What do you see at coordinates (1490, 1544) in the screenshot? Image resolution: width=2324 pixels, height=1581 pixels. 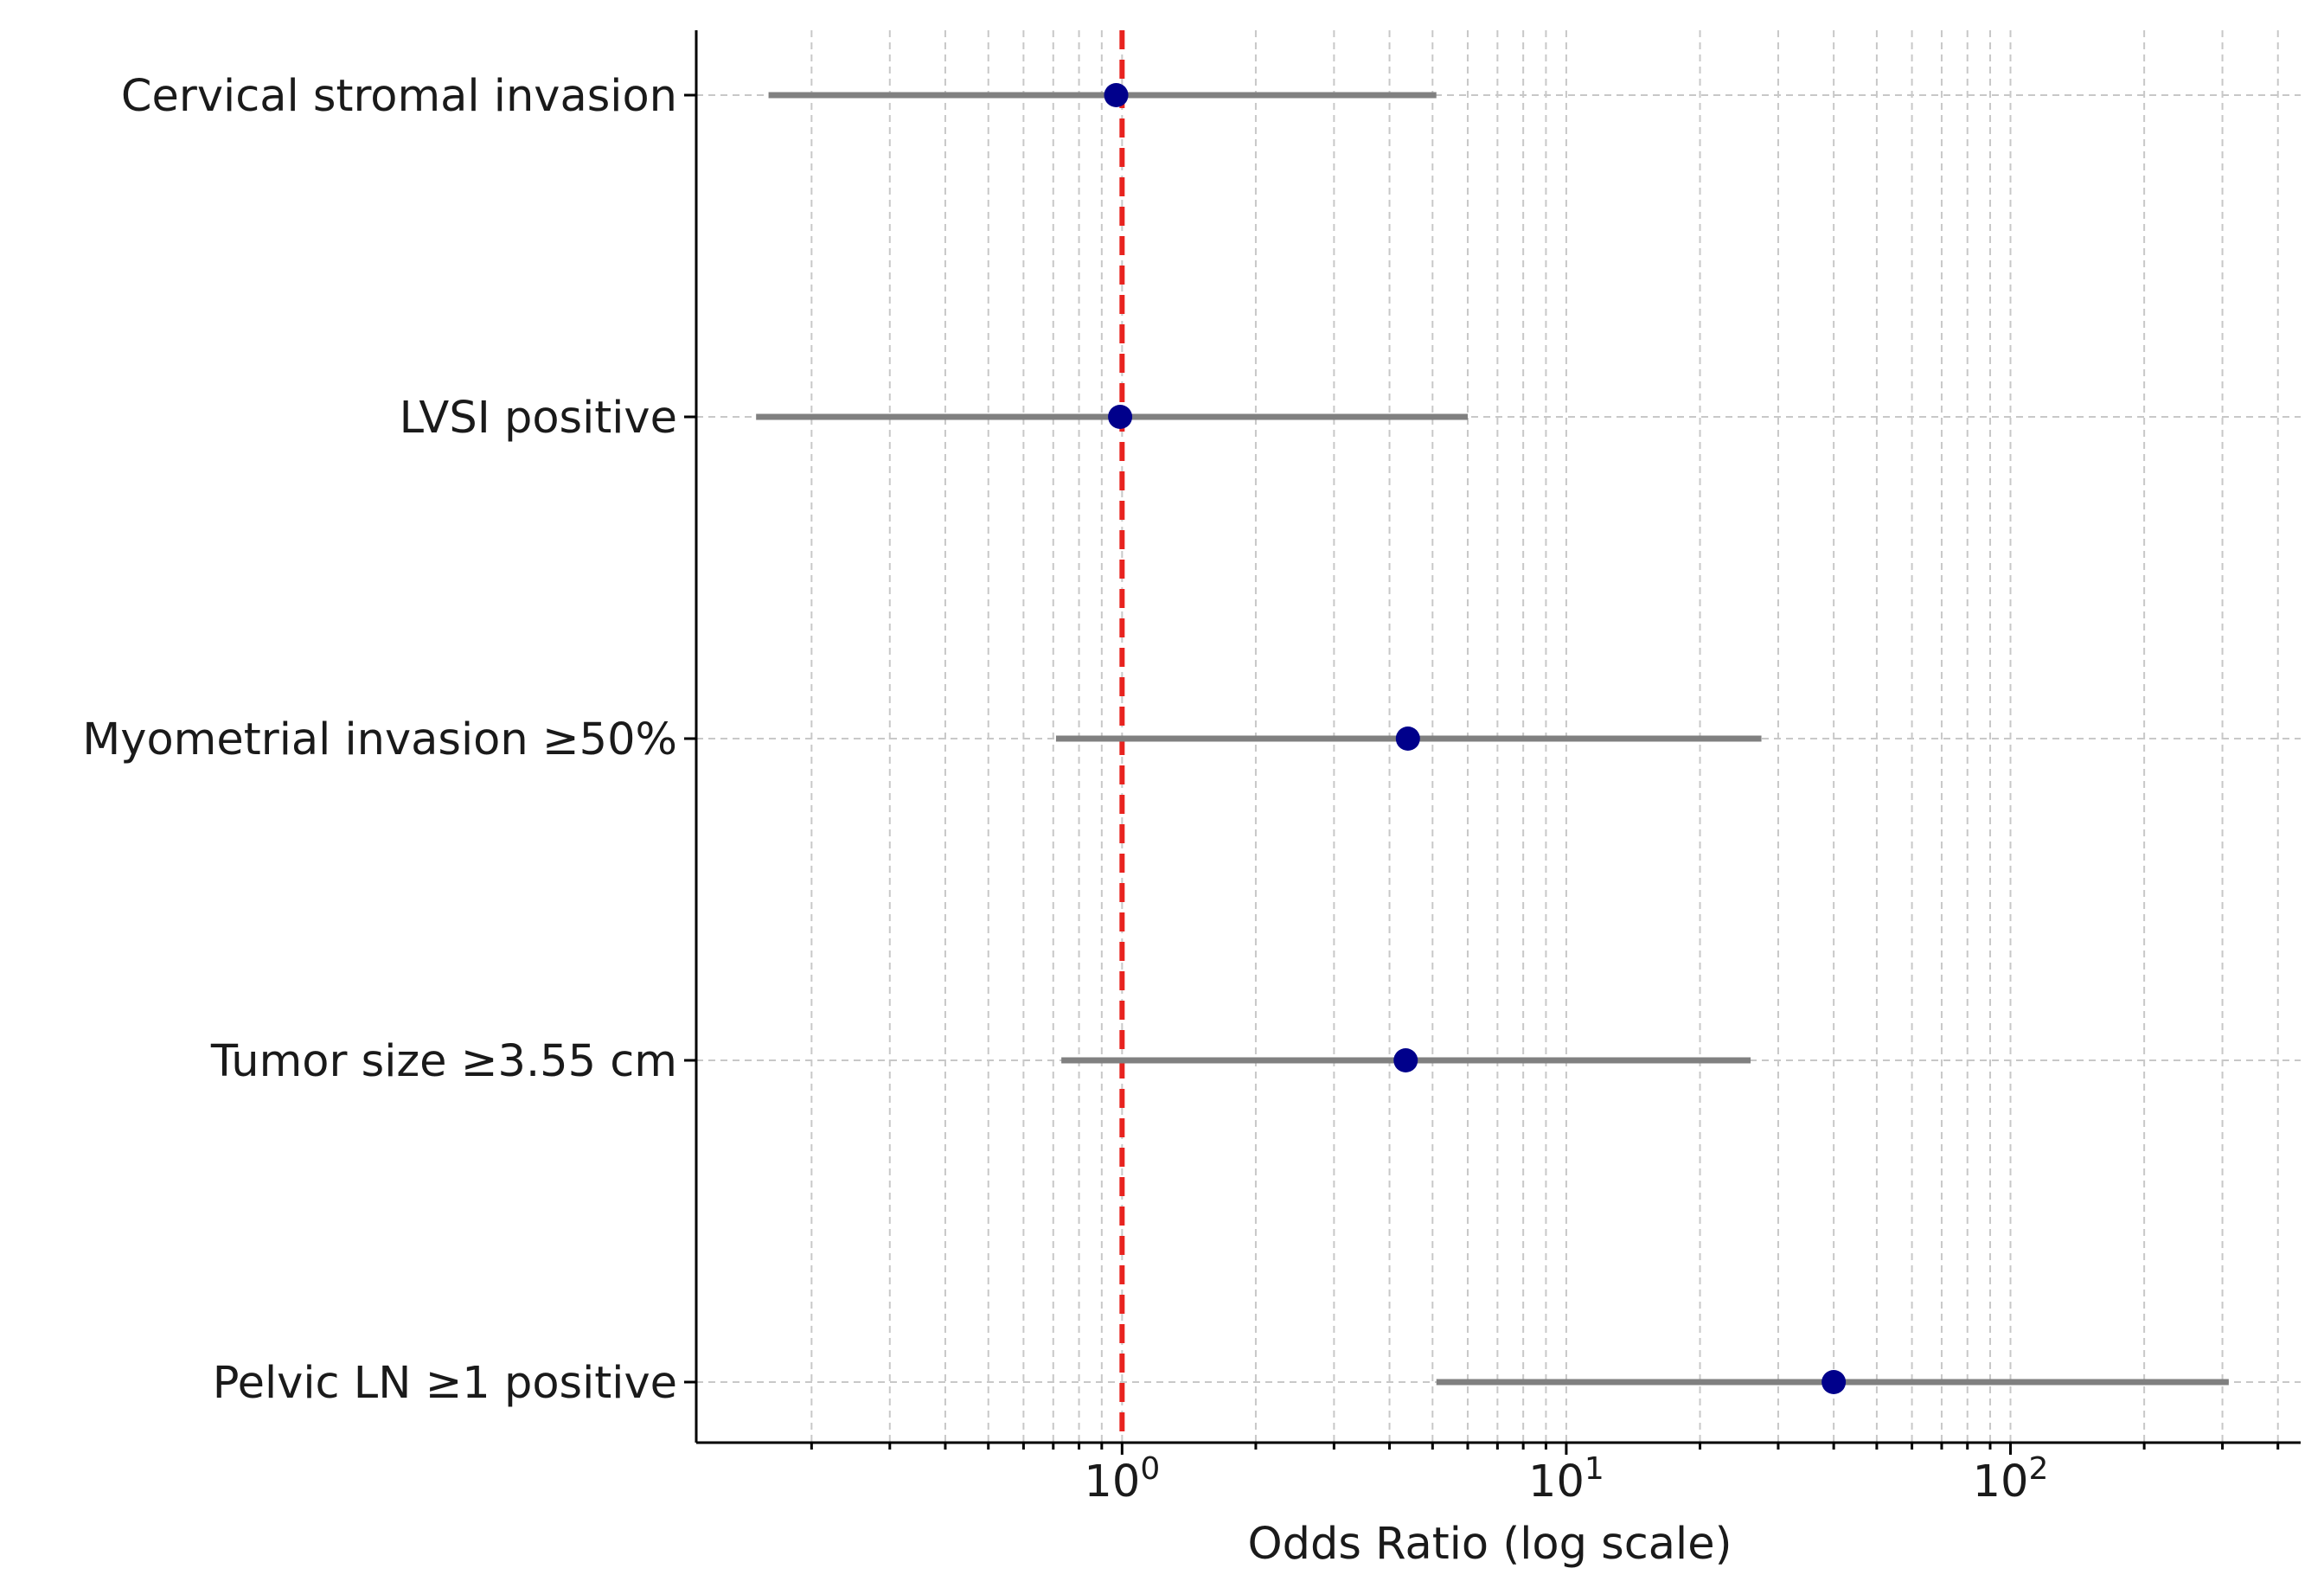 I see `x-axis-title: Odds Ratio (log scale)` at bounding box center [1490, 1544].